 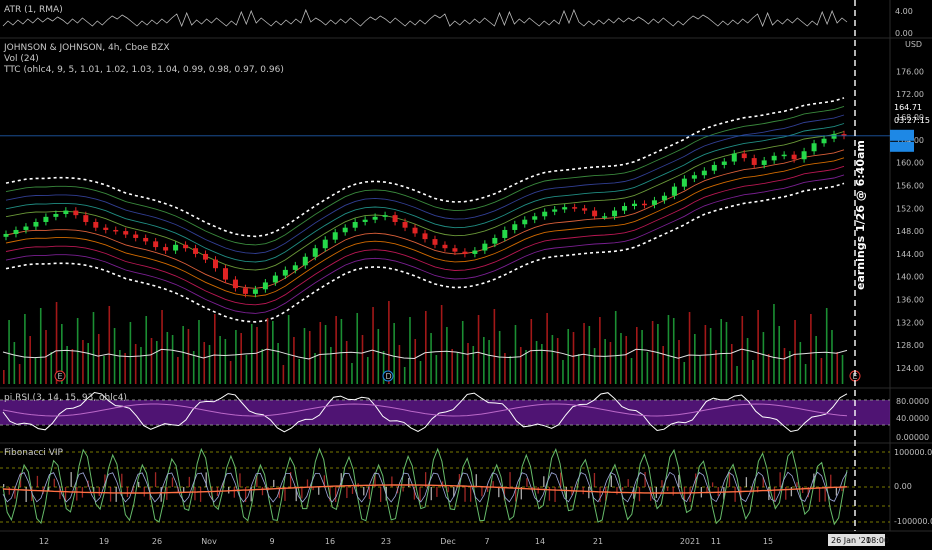 I want to click on x-axis-tick: 14, so click(x=540, y=541).